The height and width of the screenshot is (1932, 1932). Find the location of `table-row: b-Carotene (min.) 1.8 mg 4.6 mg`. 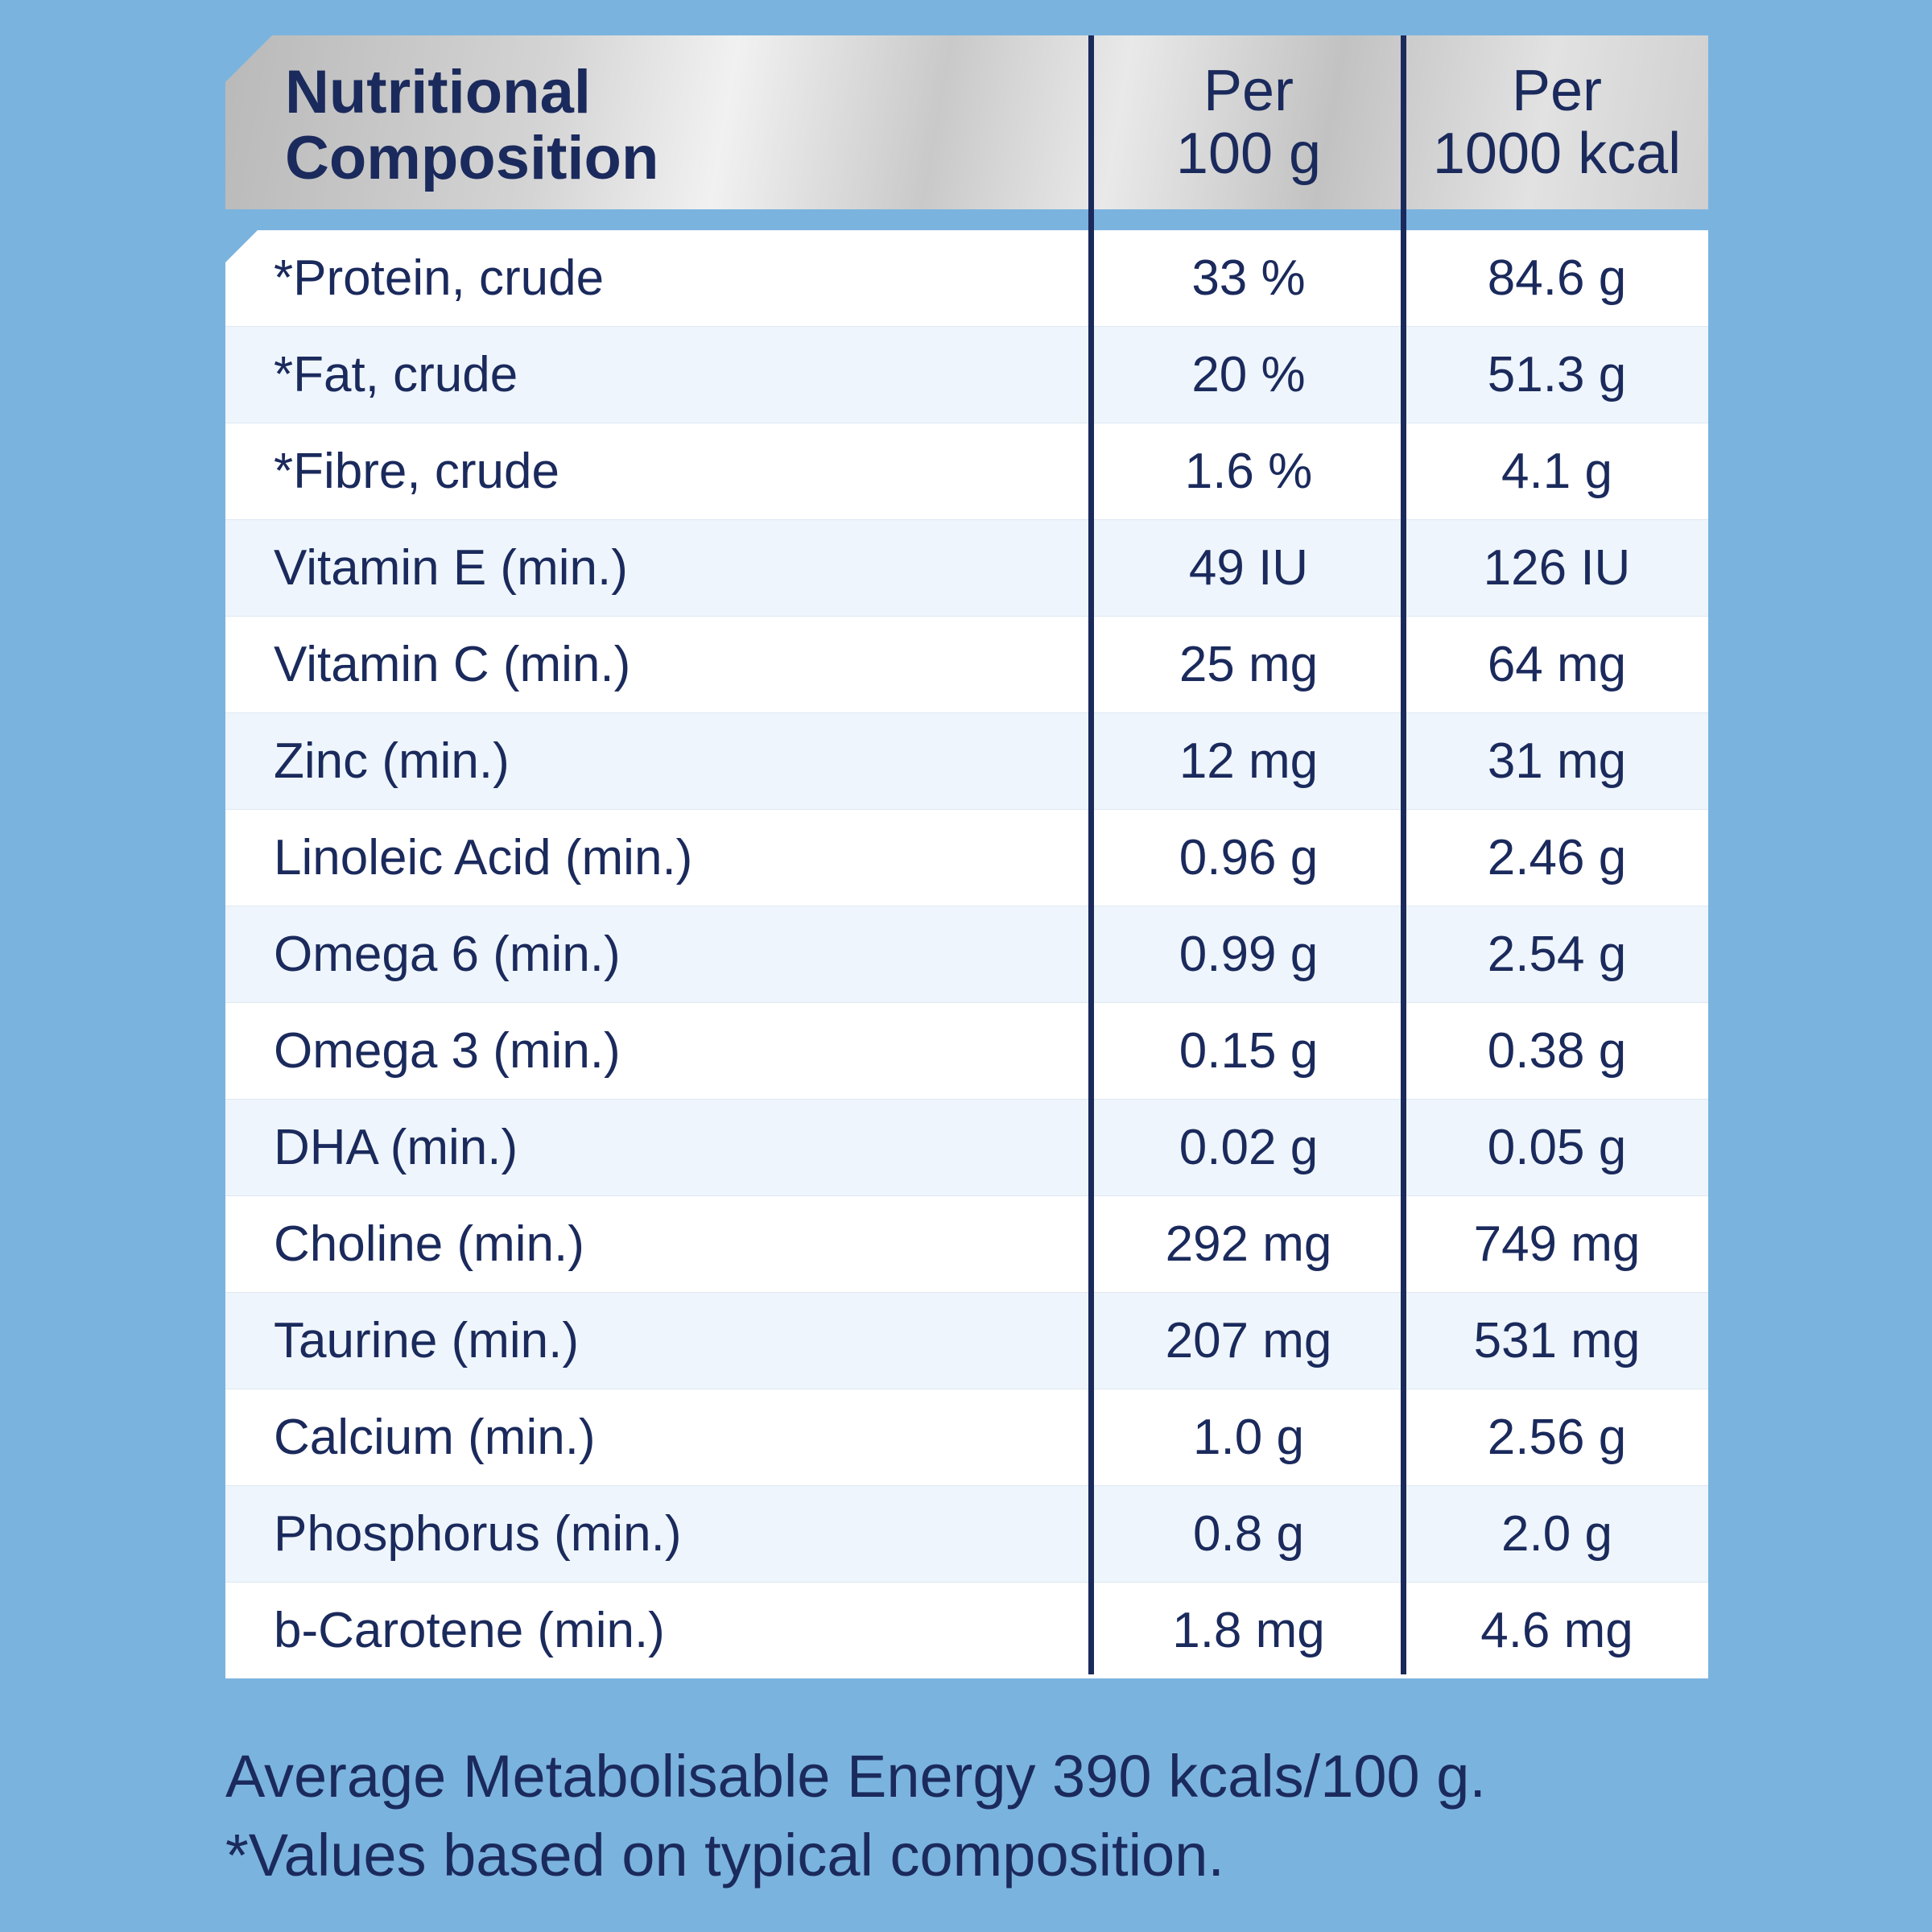

table-row: b-Carotene (min.) 1.8 mg 4.6 mg is located at coordinates (966, 1630).